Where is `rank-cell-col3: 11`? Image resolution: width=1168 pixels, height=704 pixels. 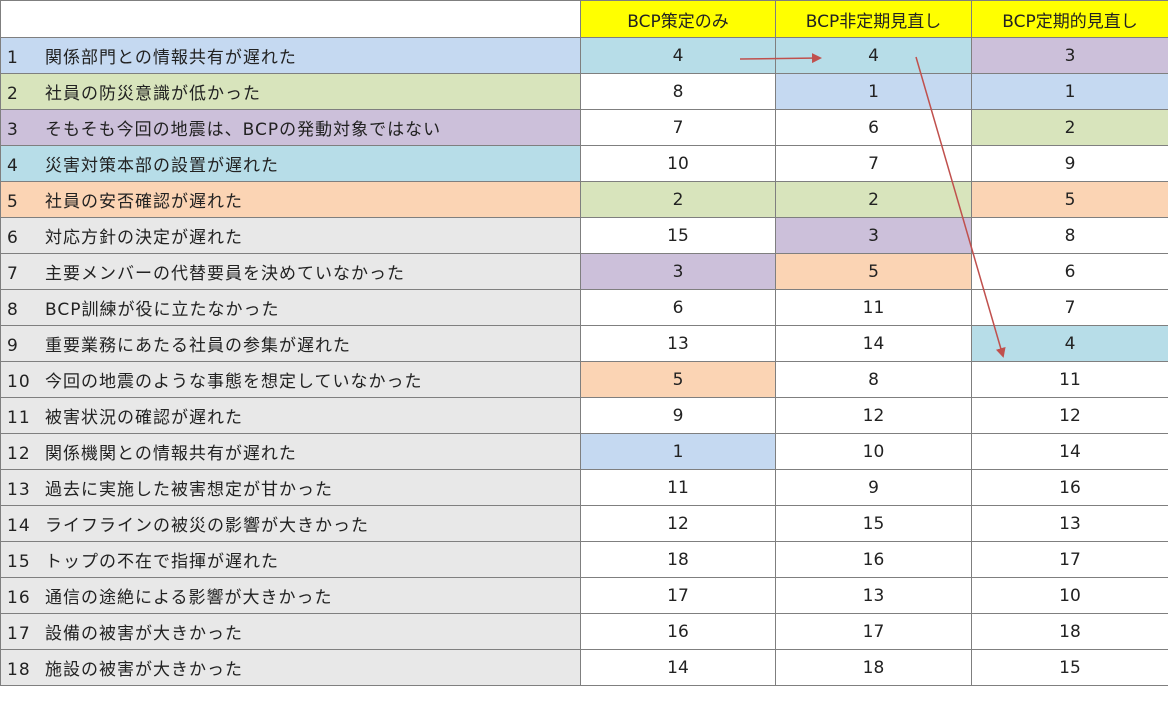 rank-cell-col3: 11 is located at coordinates (1069, 379).